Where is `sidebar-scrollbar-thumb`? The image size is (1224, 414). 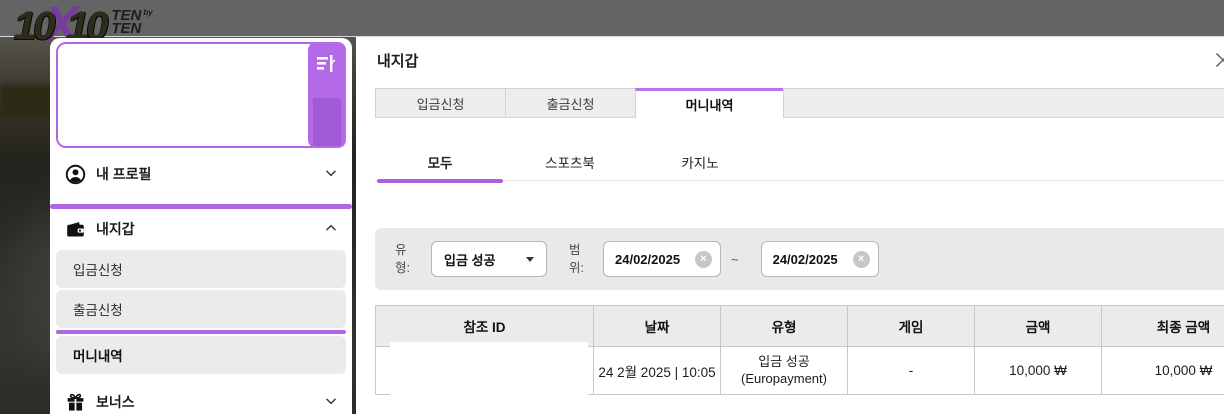 sidebar-scrollbar-thumb is located at coordinates (327, 122).